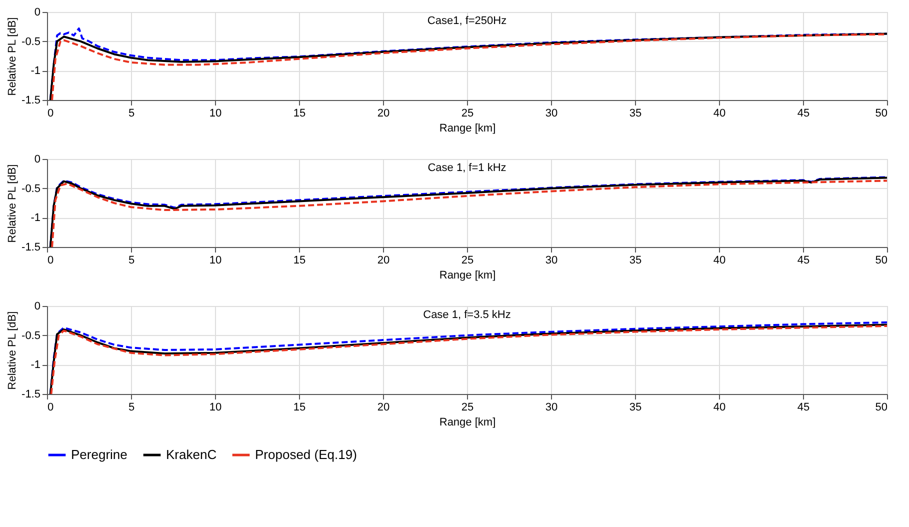 This screenshot has width=909, height=527. What do you see at coordinates (467, 315) in the screenshot?
I see `chart-title: Case 1, f=3.5 kHz` at bounding box center [467, 315].